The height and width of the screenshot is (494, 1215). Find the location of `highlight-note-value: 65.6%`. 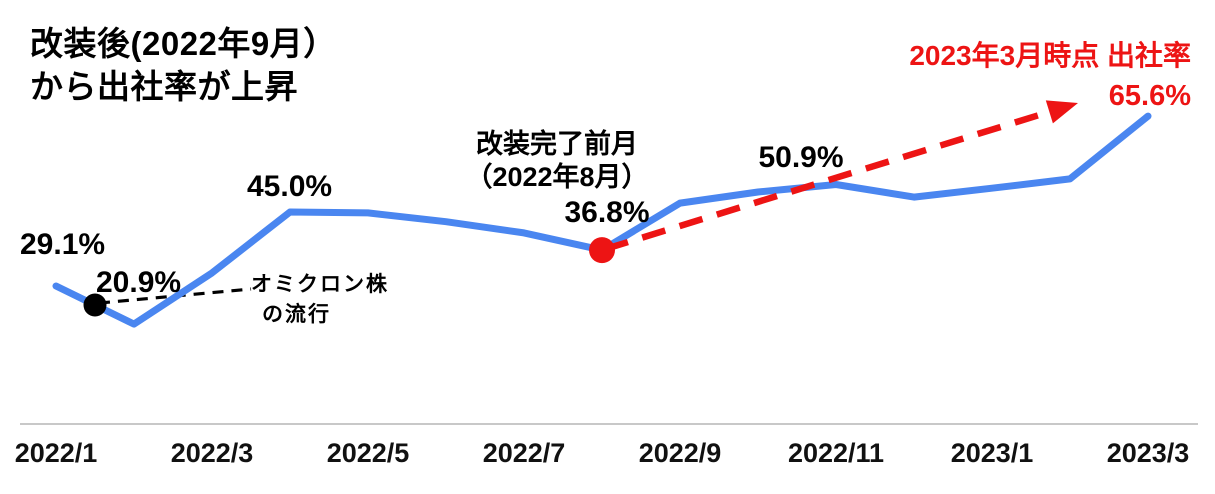

highlight-note-value: 65.6% is located at coordinates (1149, 96).